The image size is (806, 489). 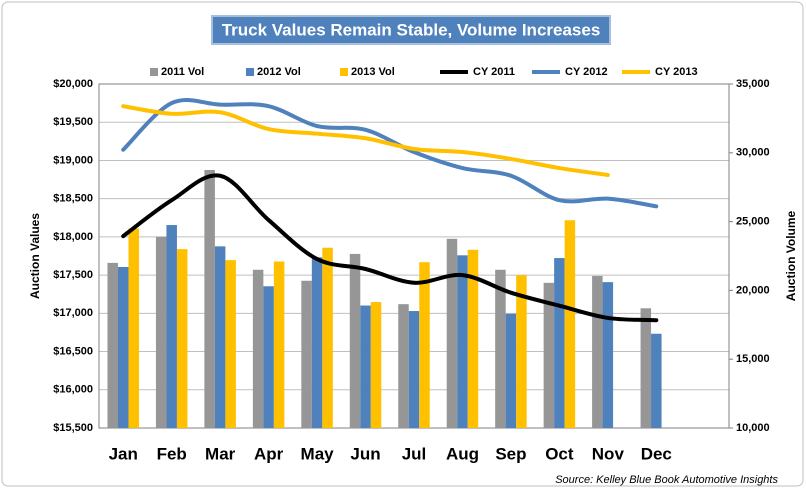 I want to click on legend-label: 2011 Vol, so click(x=182, y=72).